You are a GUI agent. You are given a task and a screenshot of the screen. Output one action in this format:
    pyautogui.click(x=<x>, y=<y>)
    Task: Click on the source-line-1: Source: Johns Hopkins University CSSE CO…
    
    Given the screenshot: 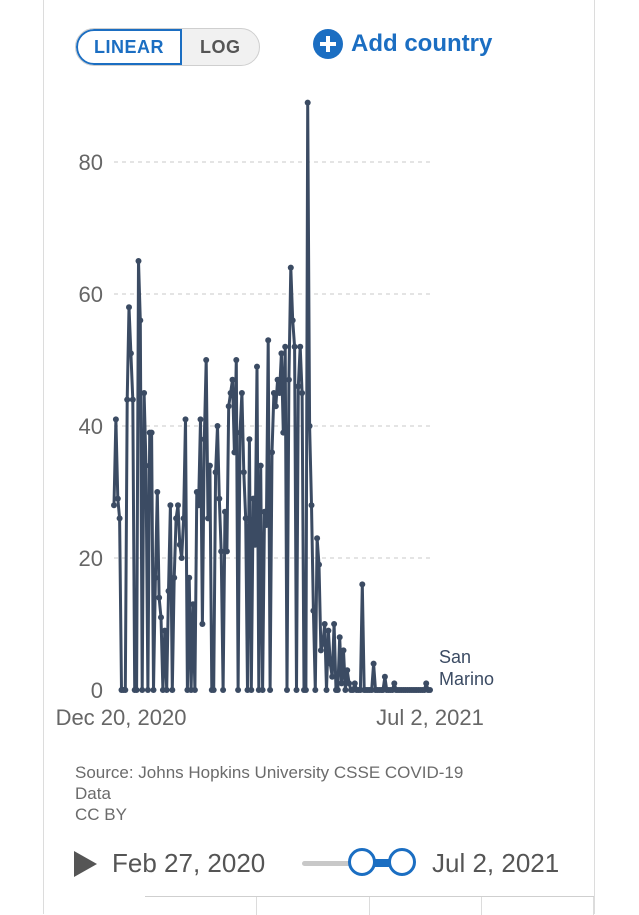 What is the action you would take?
    pyautogui.click(x=269, y=772)
    